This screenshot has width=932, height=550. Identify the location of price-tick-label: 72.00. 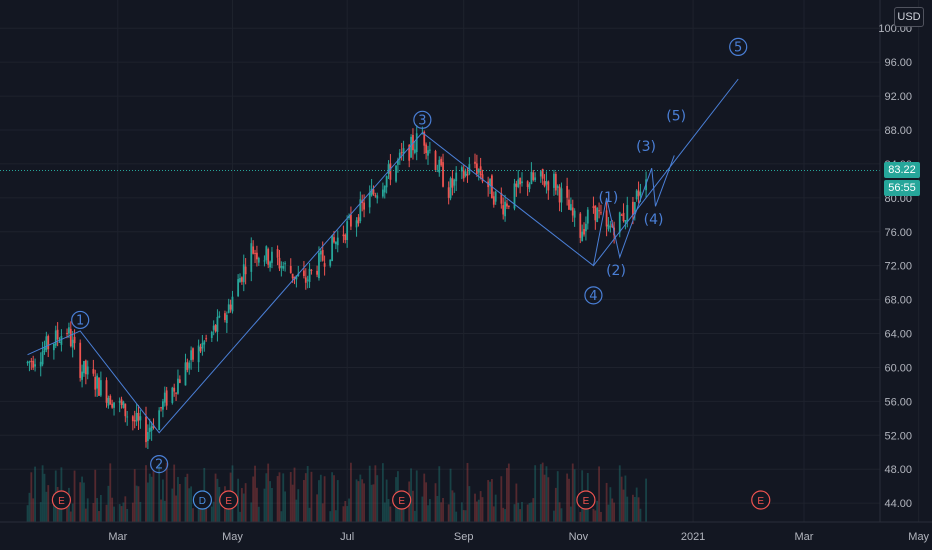
(898, 267).